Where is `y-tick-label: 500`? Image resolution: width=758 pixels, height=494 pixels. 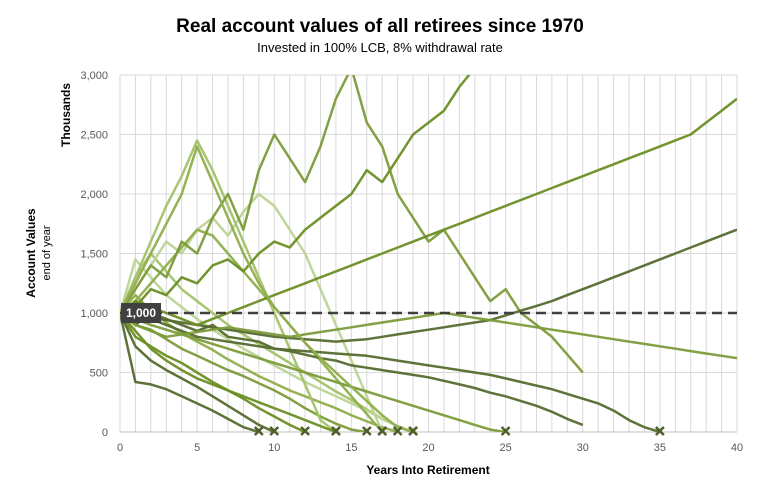
y-tick-label: 500 is located at coordinates (99, 374).